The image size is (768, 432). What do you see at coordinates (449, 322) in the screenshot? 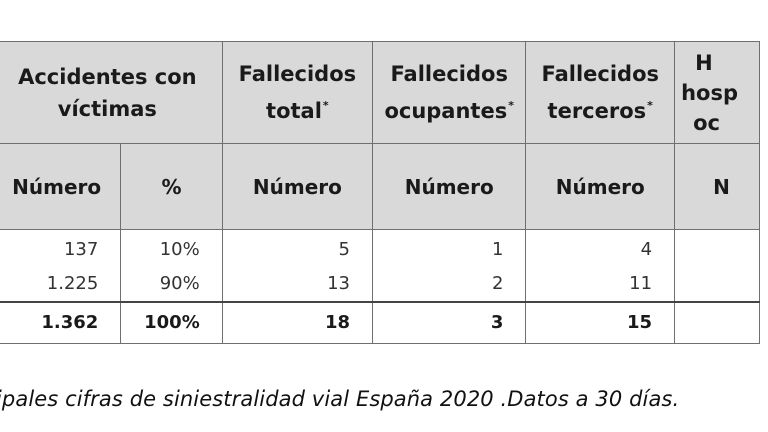
I see `cell-total-fallecidos-ocupantes: 3` at bounding box center [449, 322].